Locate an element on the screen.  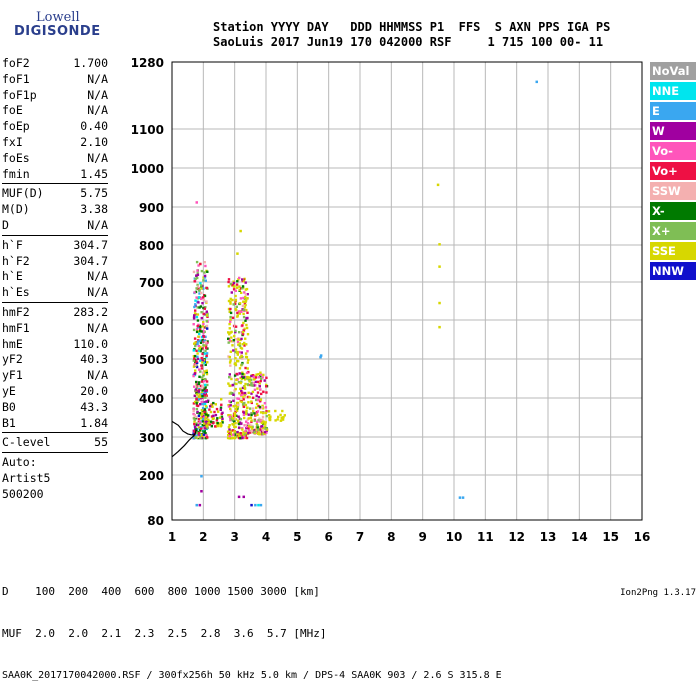
profile-trace is located at coordinates (184, 428).